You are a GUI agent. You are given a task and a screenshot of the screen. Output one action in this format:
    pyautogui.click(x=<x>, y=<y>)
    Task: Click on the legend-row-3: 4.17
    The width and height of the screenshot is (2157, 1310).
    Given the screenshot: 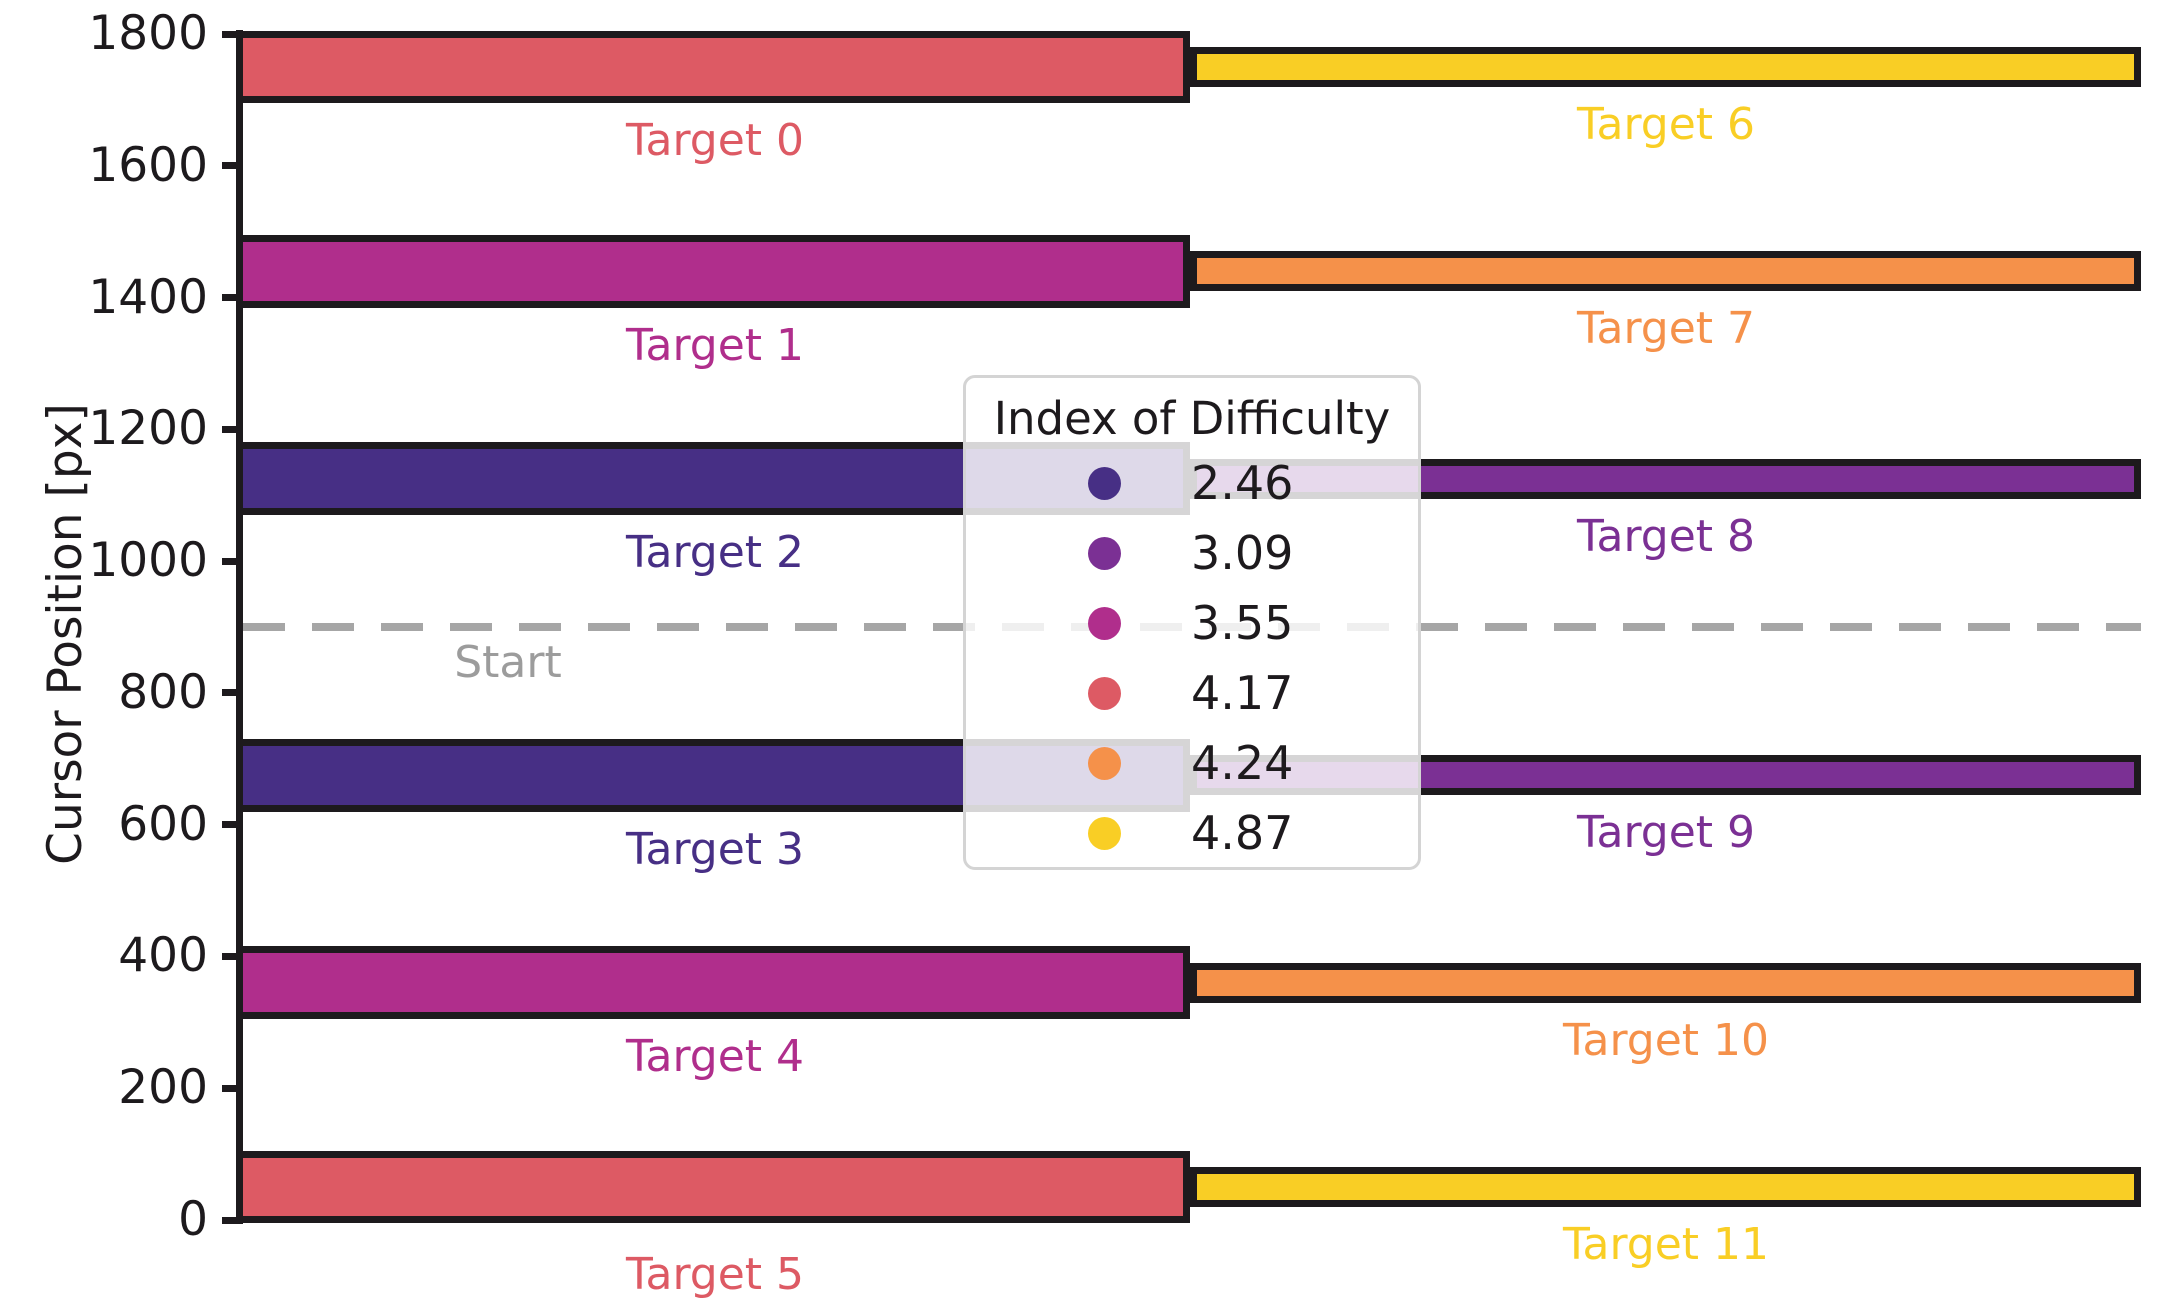 What is the action you would take?
    pyautogui.click(x=1192, y=693)
    